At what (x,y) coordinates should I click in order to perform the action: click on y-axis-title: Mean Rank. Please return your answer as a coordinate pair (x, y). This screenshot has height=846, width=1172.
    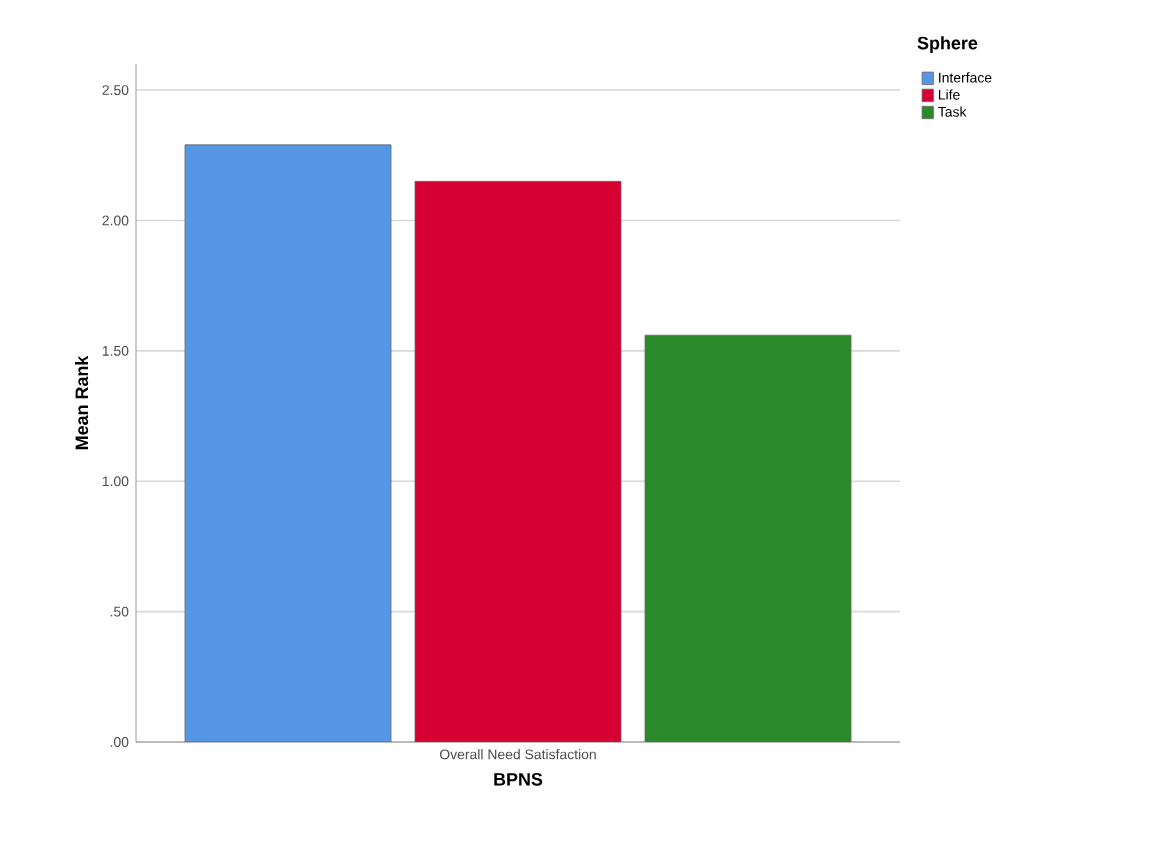
    Looking at the image, I should click on (81, 402).